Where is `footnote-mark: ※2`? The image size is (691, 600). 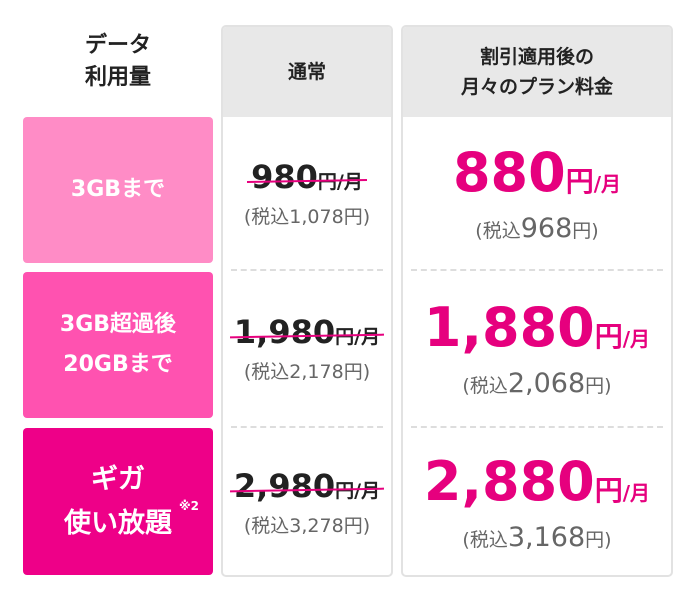 footnote-mark: ※2 is located at coordinates (188, 506).